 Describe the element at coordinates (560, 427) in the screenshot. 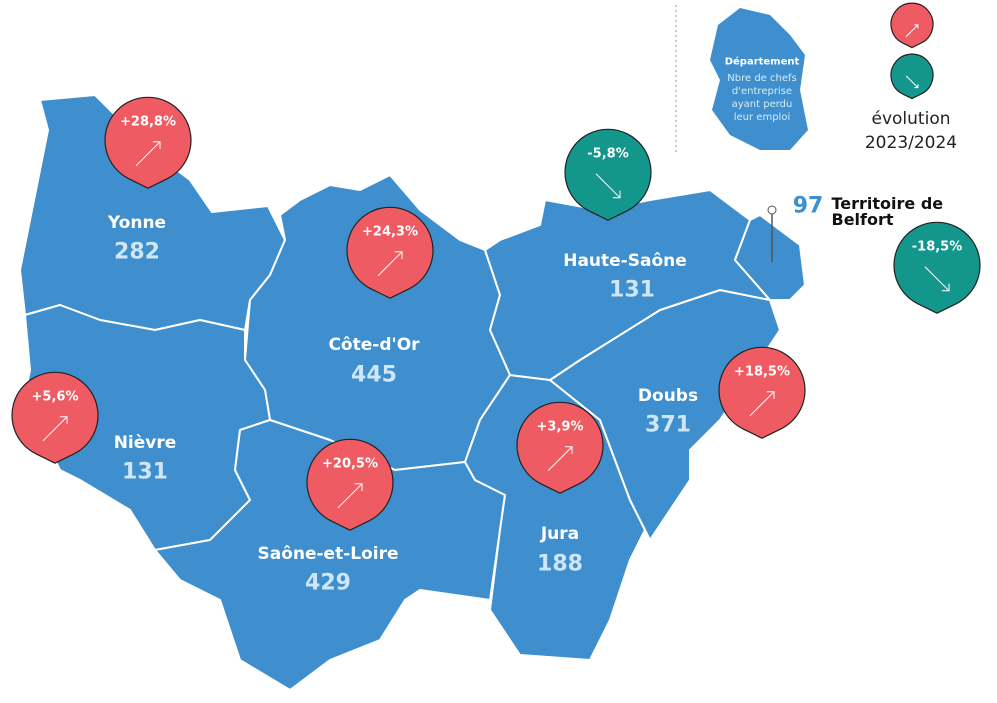

I see `evolution-label: +3,9%` at that location.